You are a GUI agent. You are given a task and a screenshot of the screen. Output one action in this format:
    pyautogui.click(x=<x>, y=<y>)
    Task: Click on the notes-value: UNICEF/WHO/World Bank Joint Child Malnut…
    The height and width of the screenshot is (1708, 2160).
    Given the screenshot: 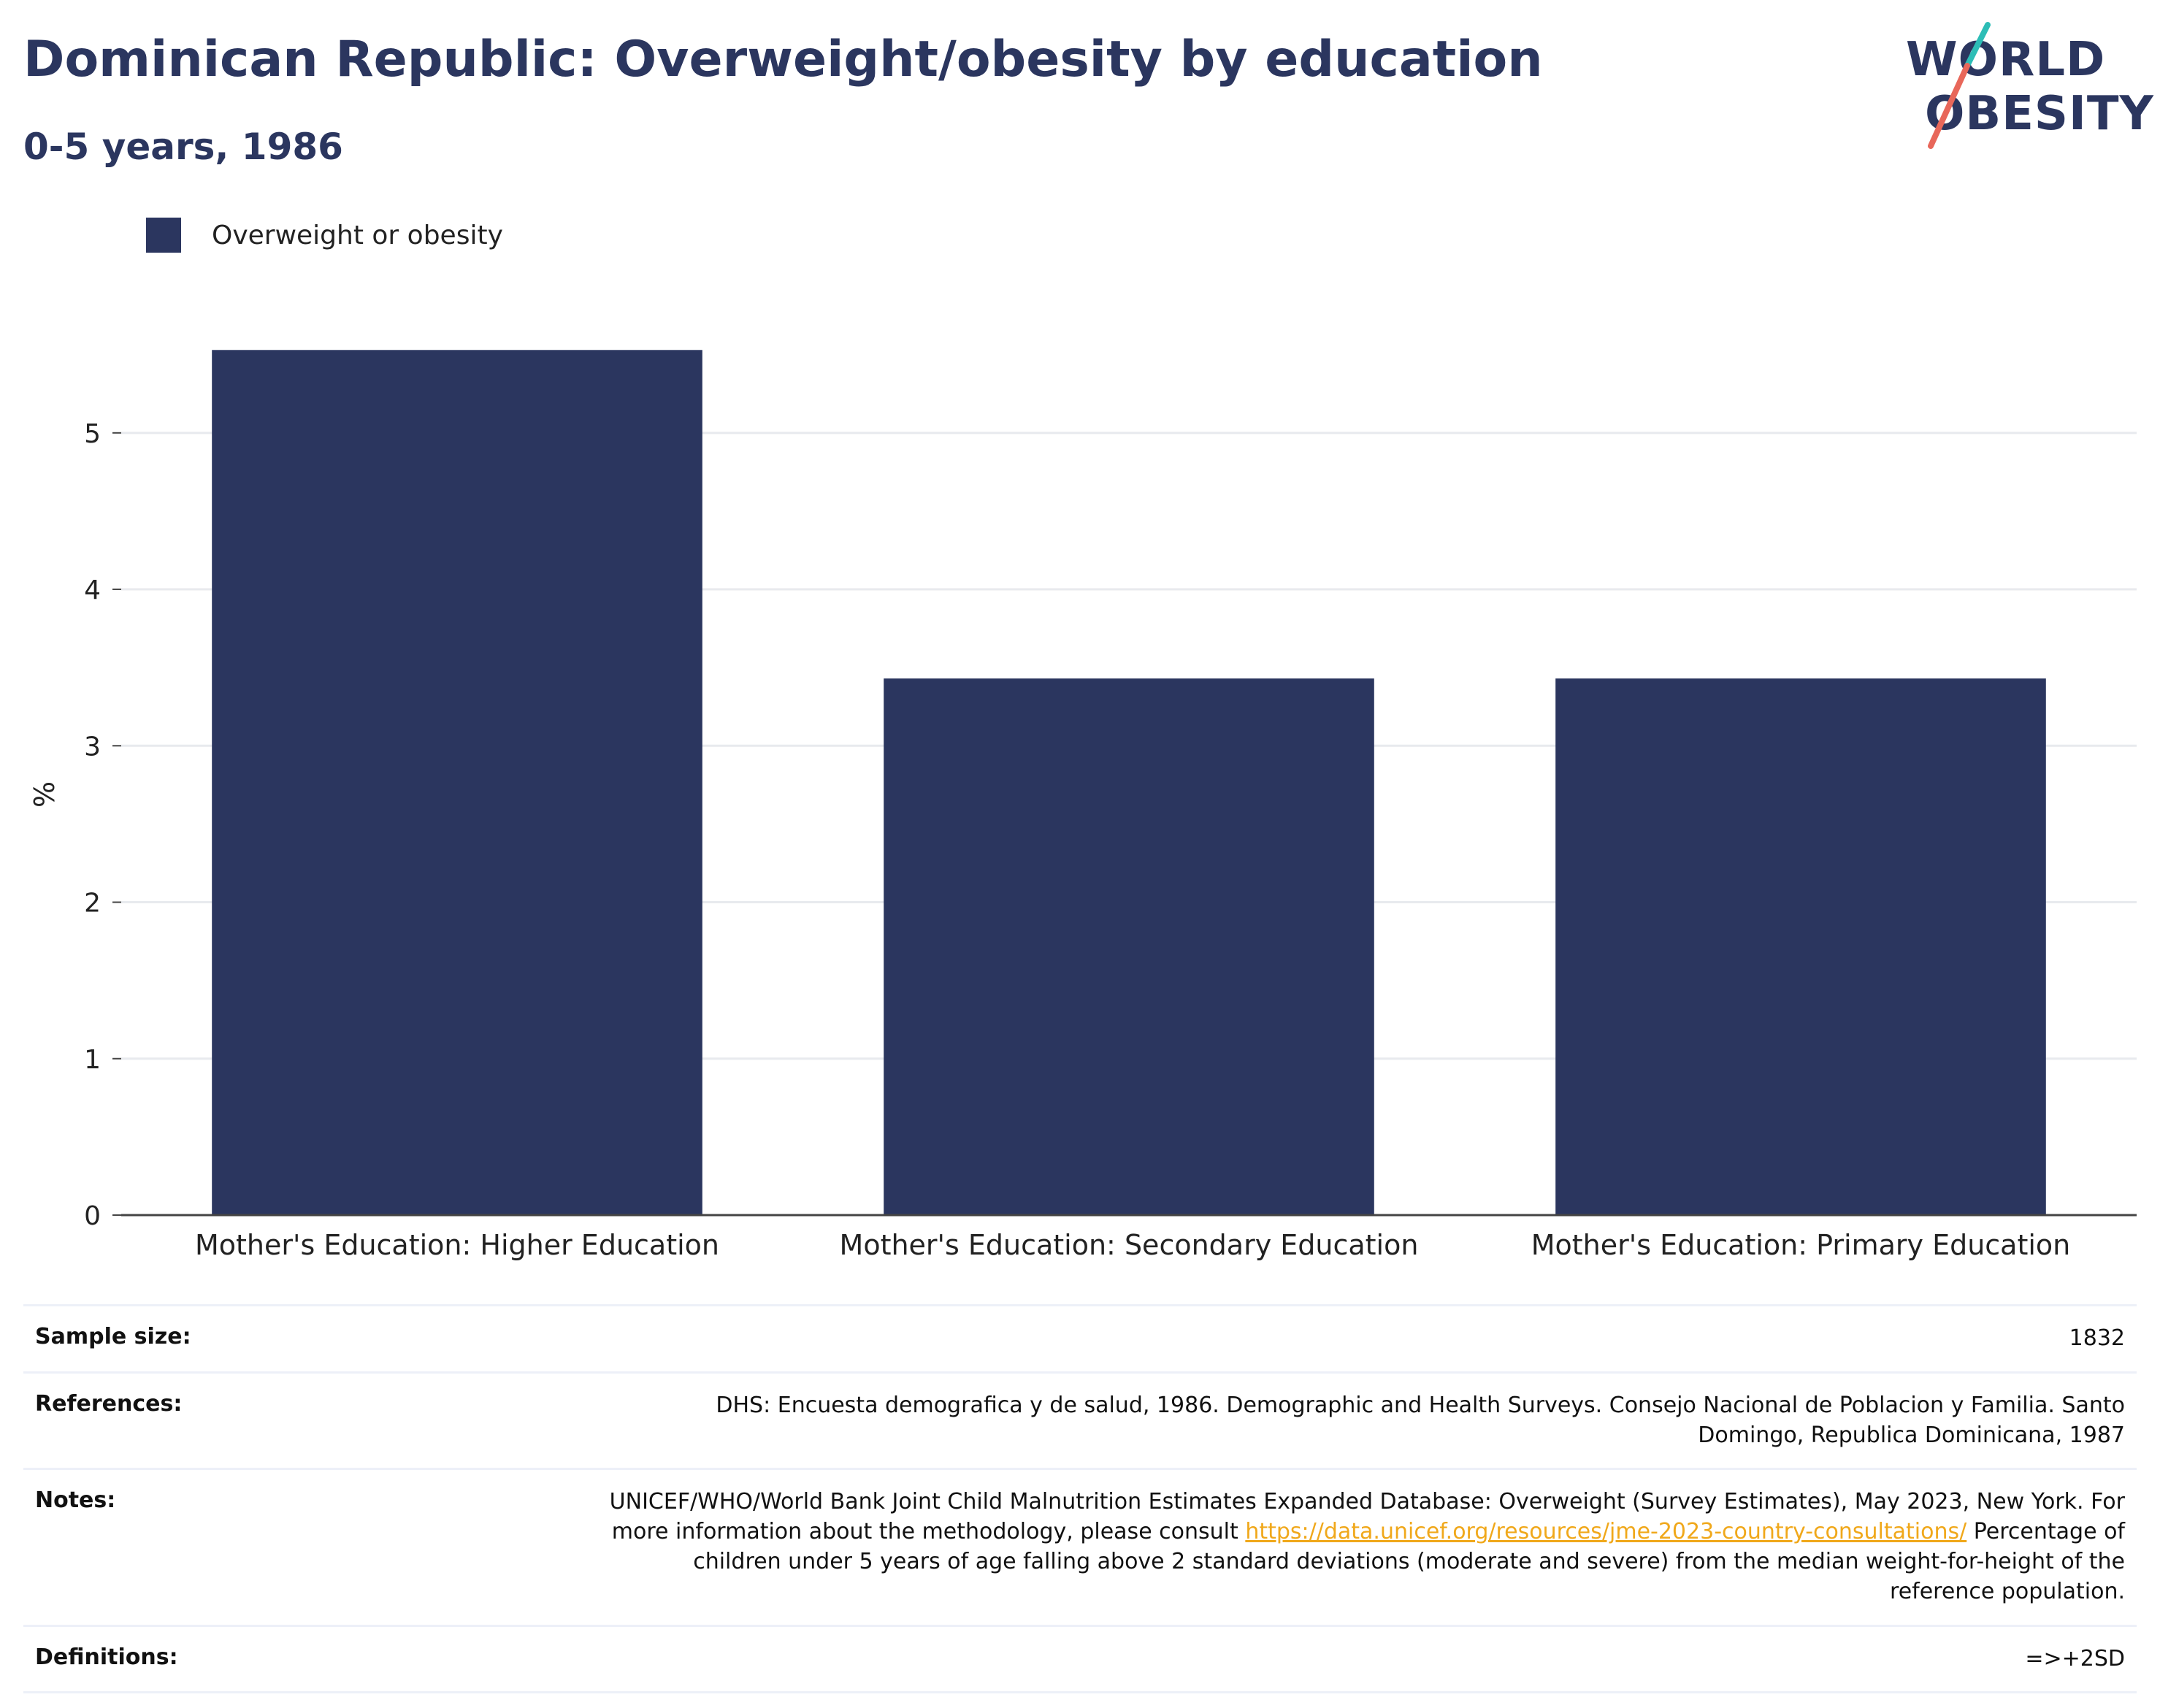 What is the action you would take?
    pyautogui.click(x=1365, y=1546)
    